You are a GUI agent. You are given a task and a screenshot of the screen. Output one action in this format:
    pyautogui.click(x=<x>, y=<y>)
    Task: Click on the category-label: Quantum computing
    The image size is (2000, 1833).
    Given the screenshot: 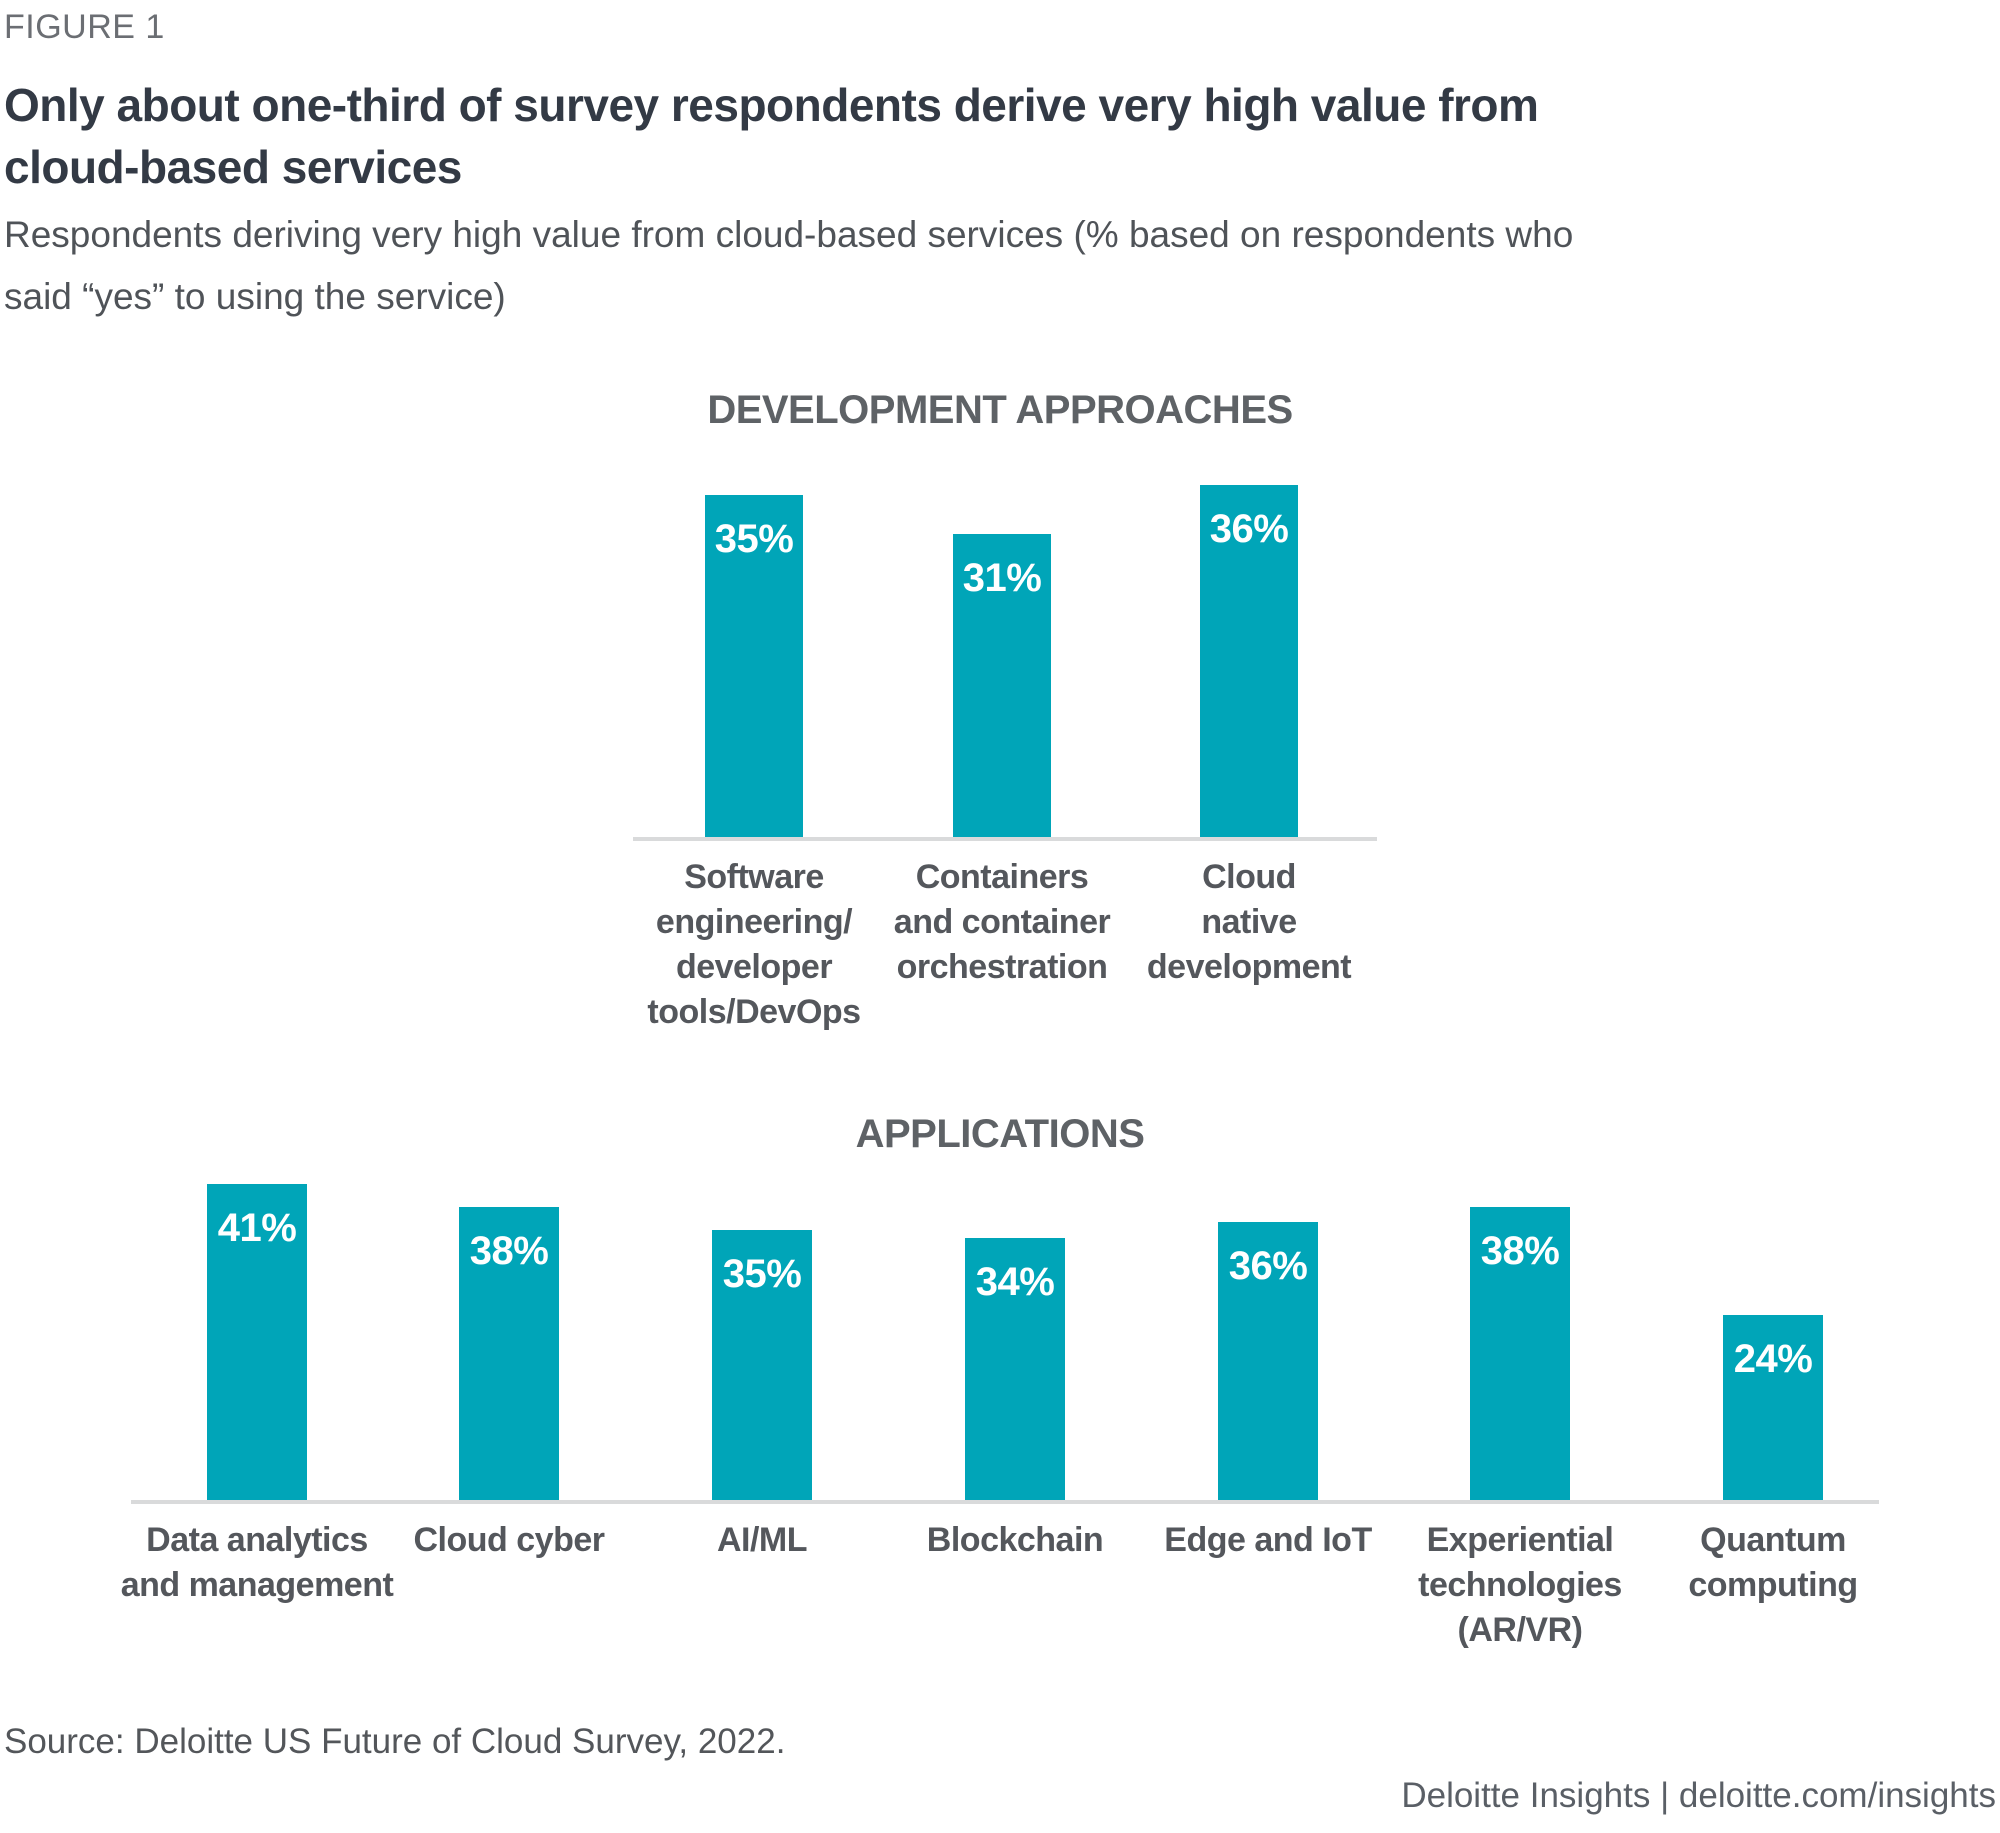 What is the action you would take?
    pyautogui.click(x=1773, y=1562)
    